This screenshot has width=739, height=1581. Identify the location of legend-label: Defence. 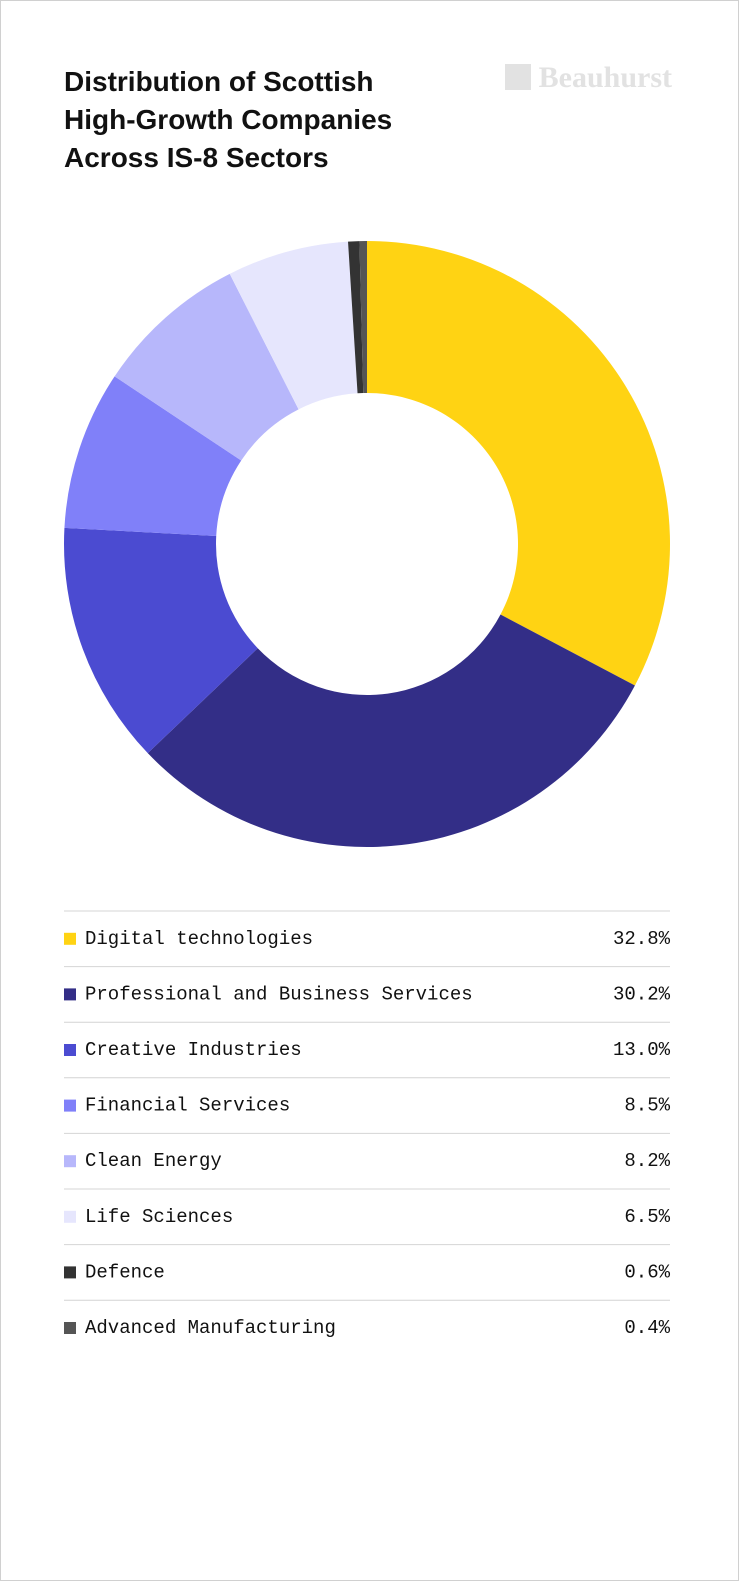
(125, 1272).